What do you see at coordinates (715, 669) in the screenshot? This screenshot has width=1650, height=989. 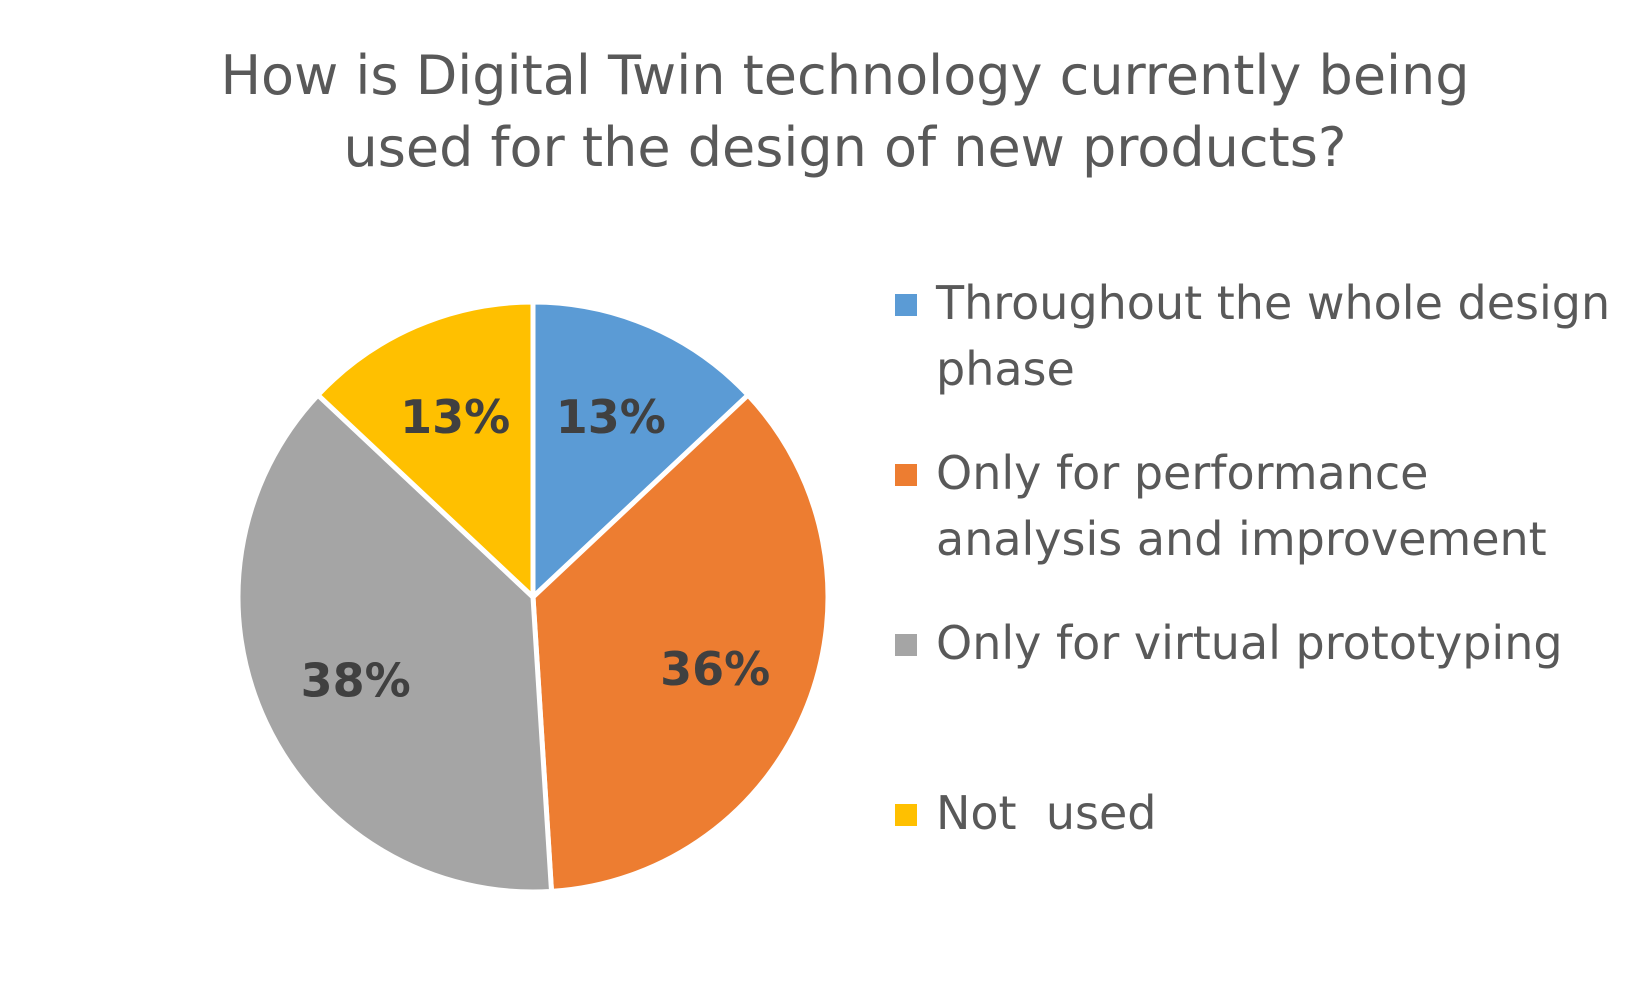 I see `data-label-only-for-performance-analysis-and-improvement: 36%` at bounding box center [715, 669].